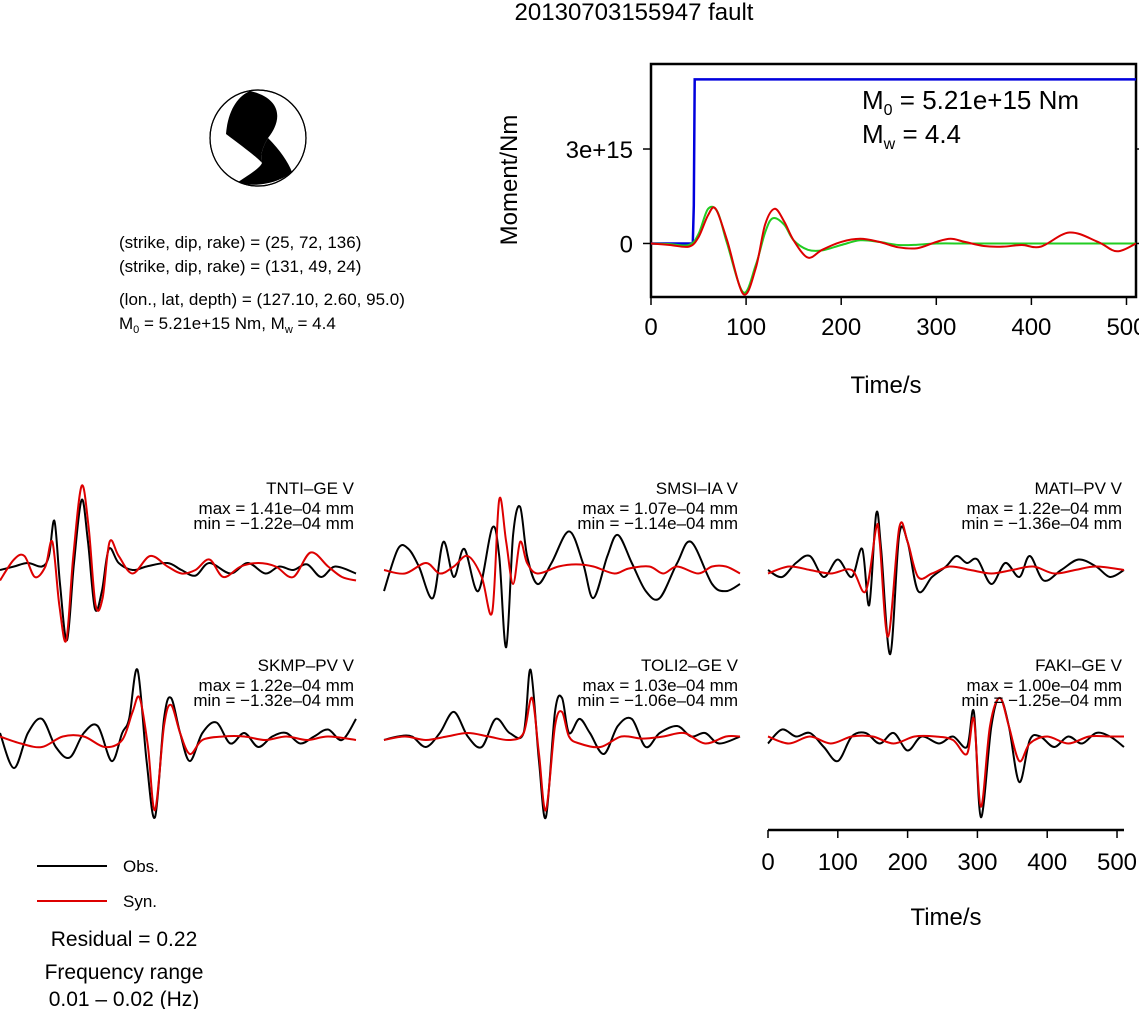  I want to click on station-label: MATI–PV V, so click(1078, 488).